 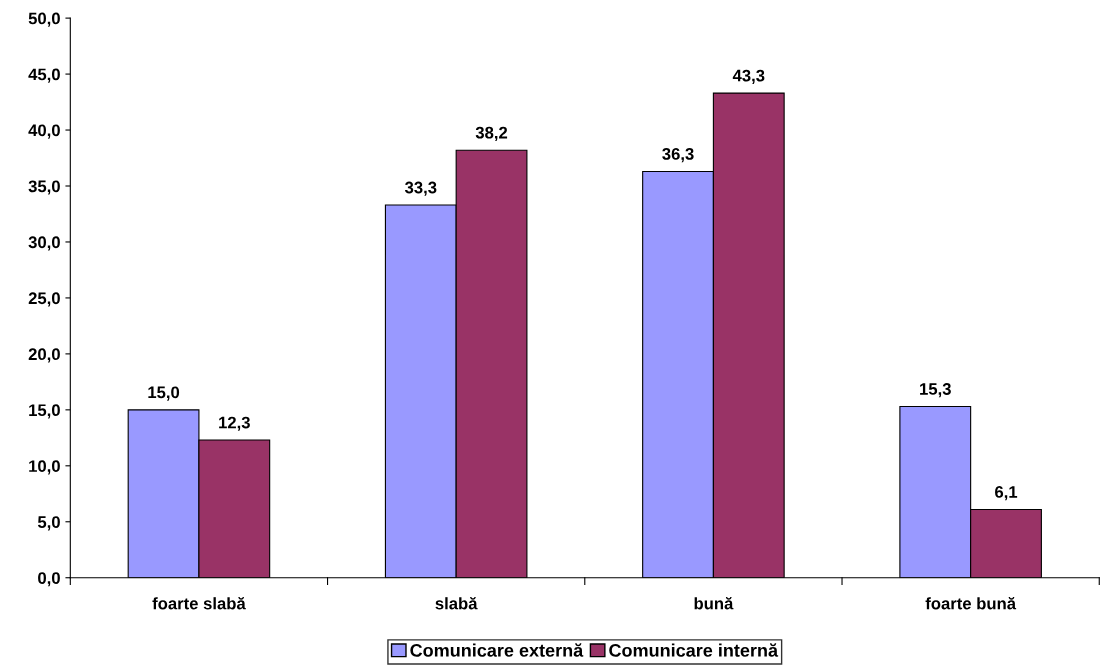 I want to click on data-label: 15,3, so click(x=935, y=390).